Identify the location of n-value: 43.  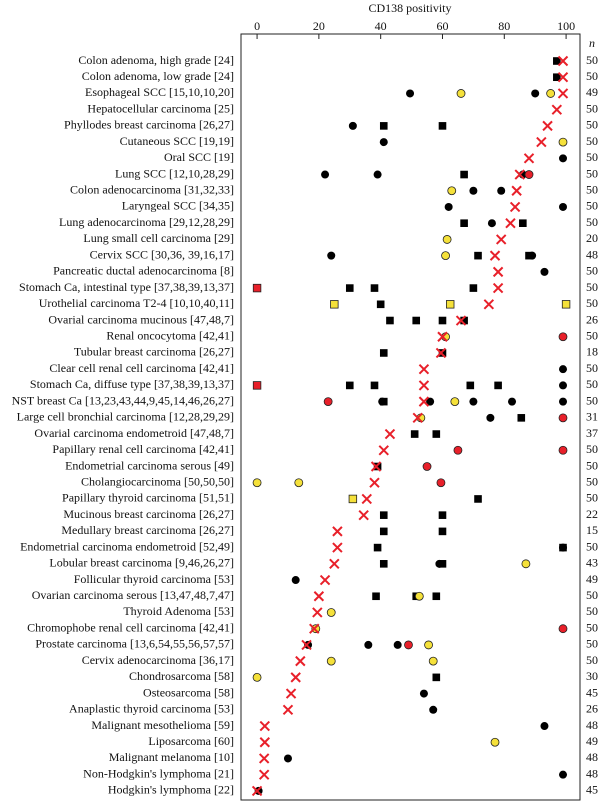
(592, 563).